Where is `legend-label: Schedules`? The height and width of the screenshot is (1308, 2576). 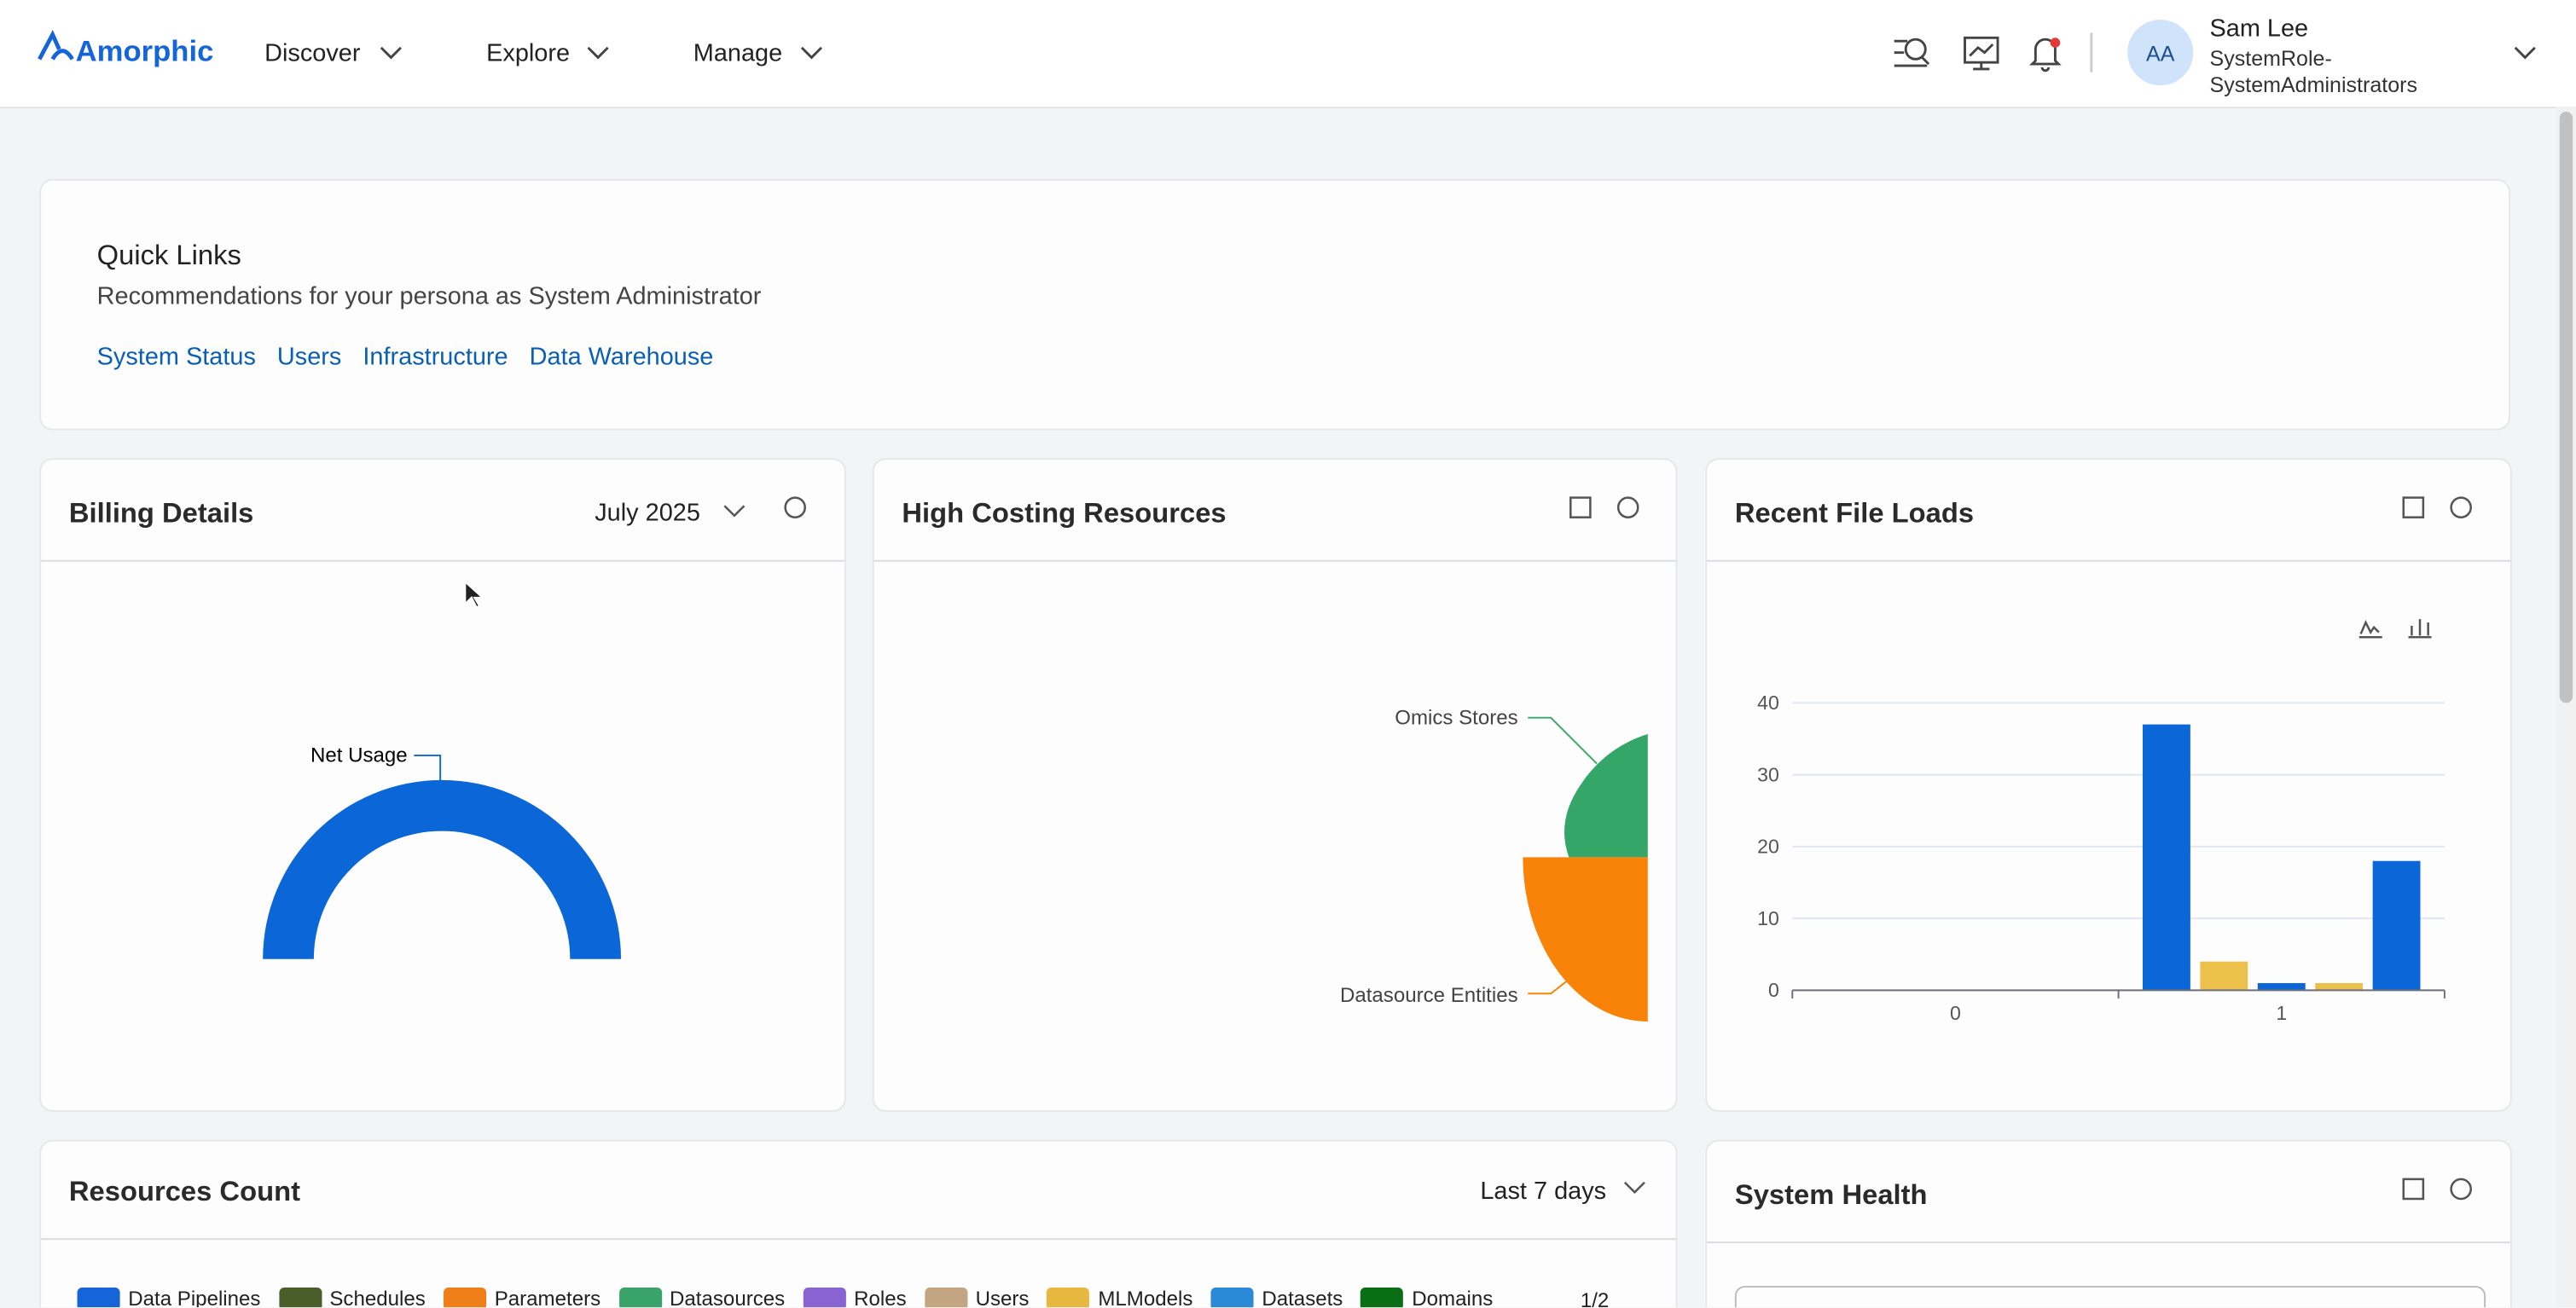
legend-label: Schedules is located at coordinates (377, 1297).